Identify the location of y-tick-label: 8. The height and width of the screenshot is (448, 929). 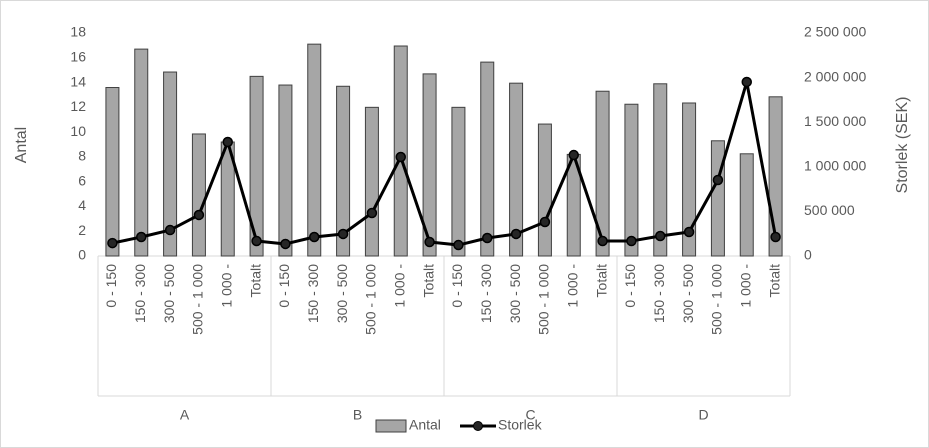
(82, 156).